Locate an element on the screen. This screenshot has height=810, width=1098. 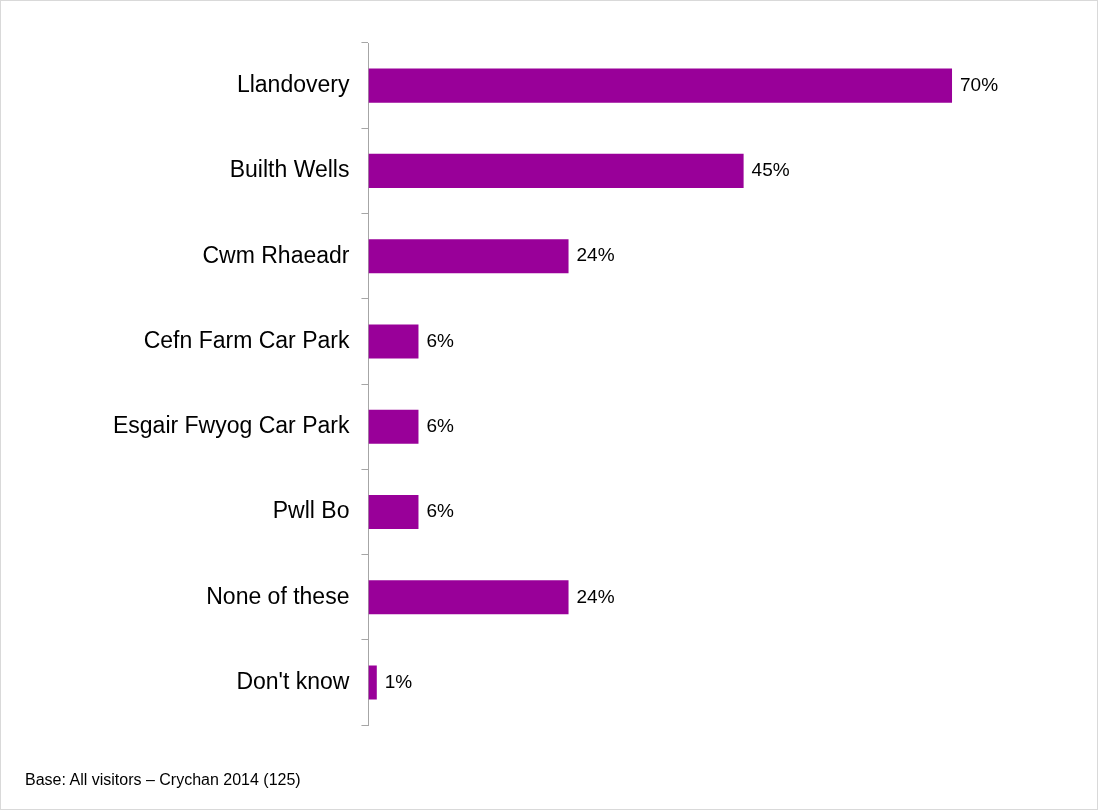
y-tick-label: Pwll Bo is located at coordinates (311, 510).